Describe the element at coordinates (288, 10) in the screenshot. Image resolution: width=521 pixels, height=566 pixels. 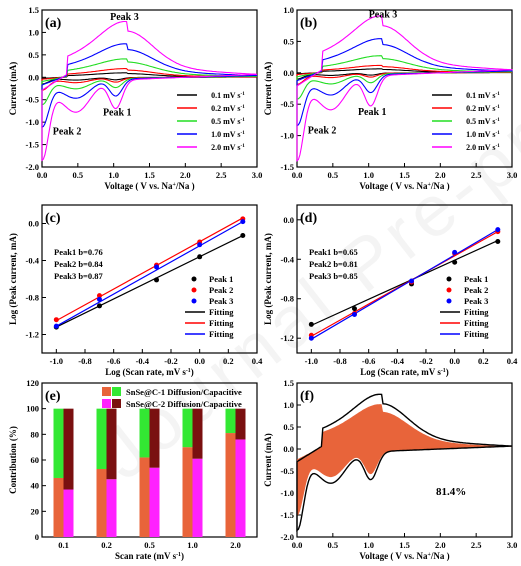
I see `panel-b-ytick-label: 1.0` at that location.